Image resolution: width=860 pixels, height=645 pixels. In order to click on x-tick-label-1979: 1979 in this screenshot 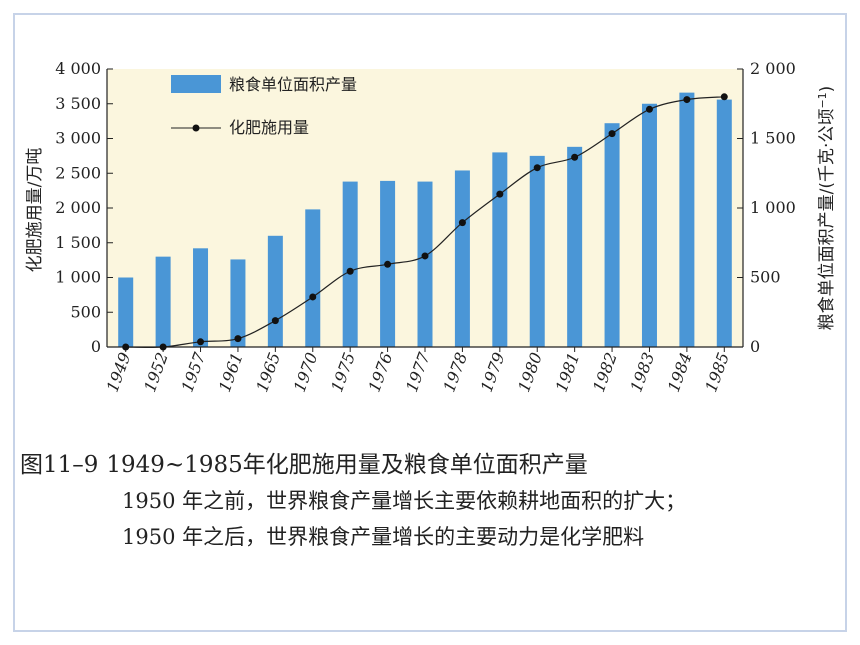, I will do `click(493, 372)`.